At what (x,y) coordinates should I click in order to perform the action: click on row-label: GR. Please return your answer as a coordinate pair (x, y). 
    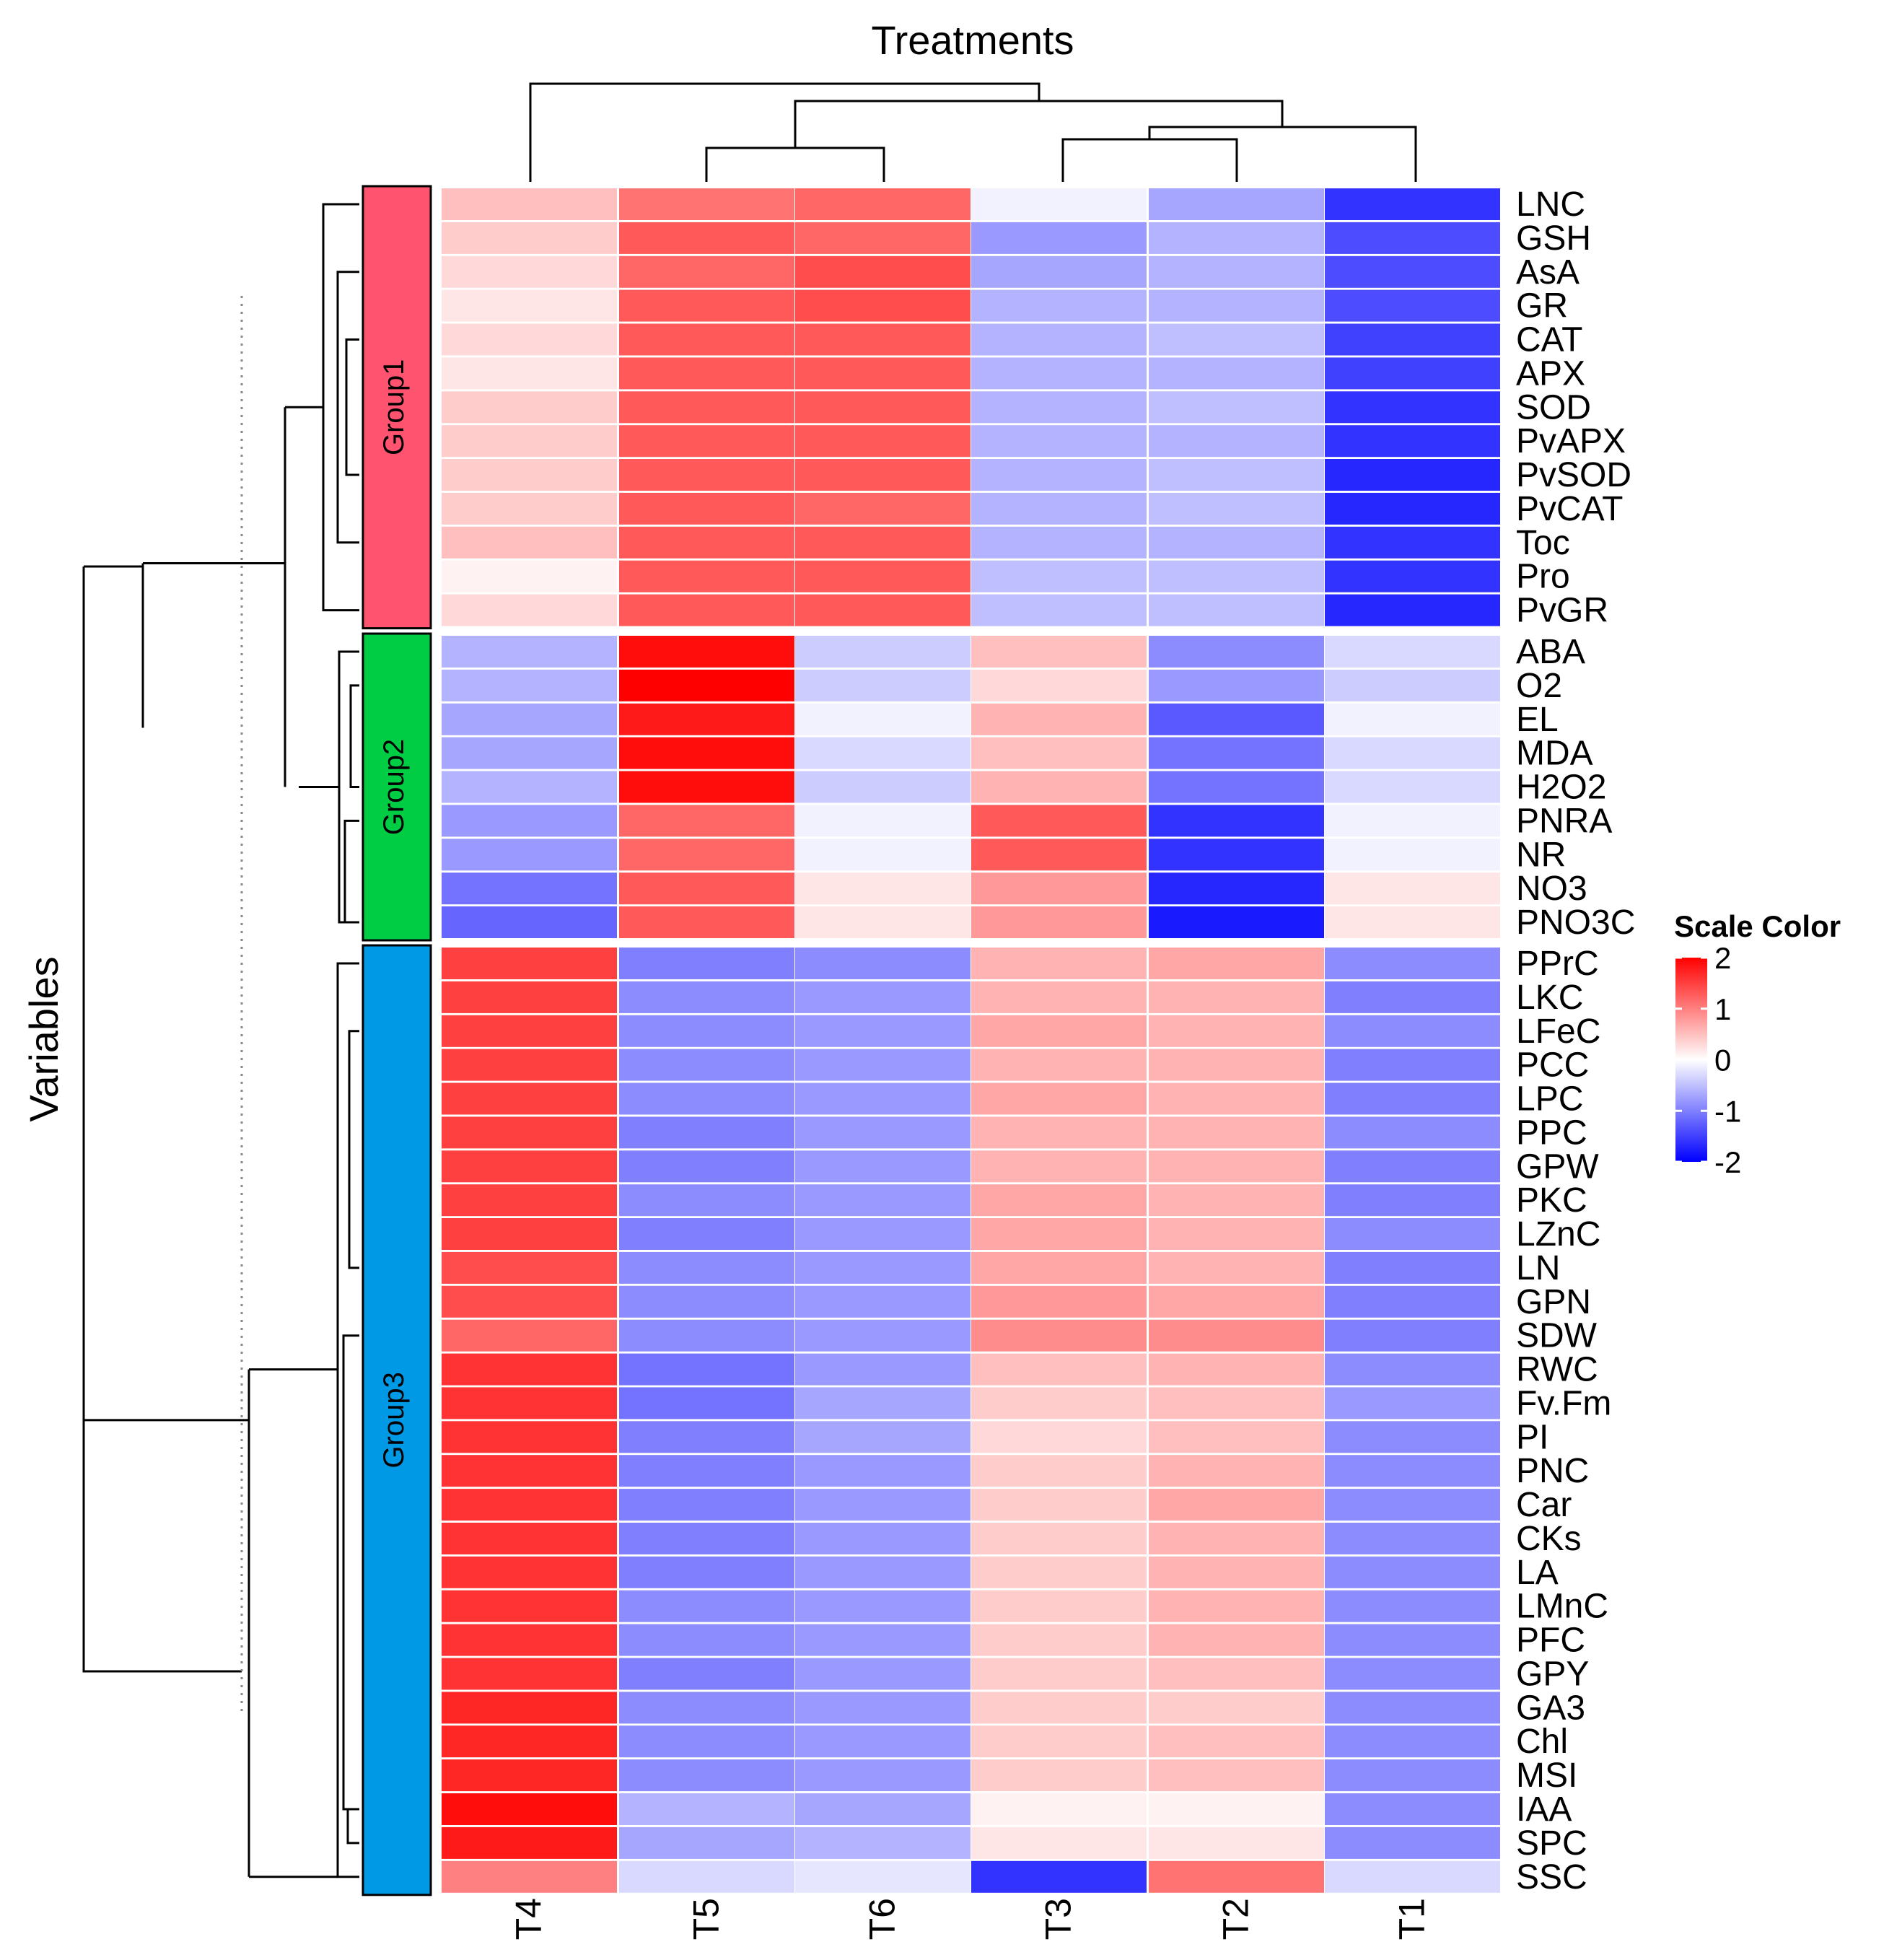
    Looking at the image, I should click on (1542, 306).